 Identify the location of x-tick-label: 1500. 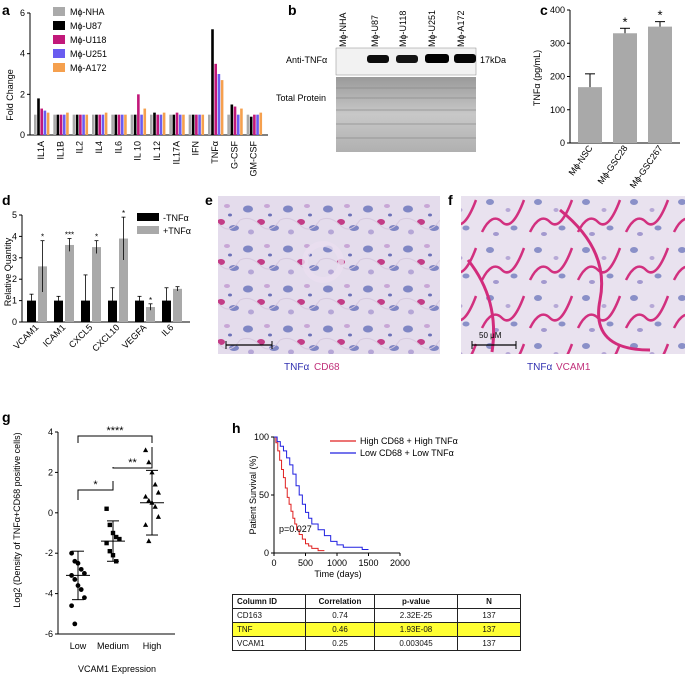
(368, 563).